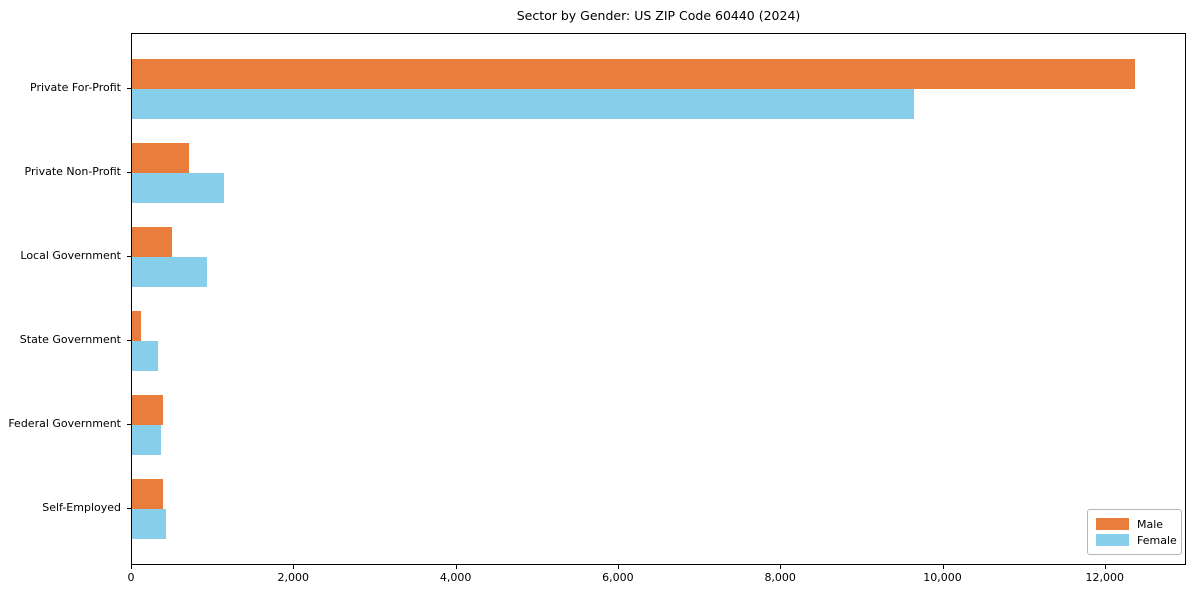 This screenshot has height=600, width=1200. Describe the element at coordinates (1105, 577) in the screenshot. I see `x-tick-label-12-000: 12,000` at that location.